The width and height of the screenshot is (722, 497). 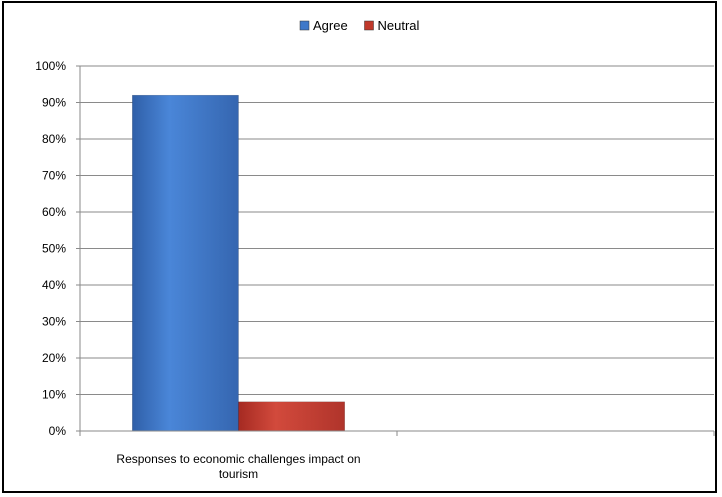 What do you see at coordinates (291, 416) in the screenshot?
I see `bar-neutral` at bounding box center [291, 416].